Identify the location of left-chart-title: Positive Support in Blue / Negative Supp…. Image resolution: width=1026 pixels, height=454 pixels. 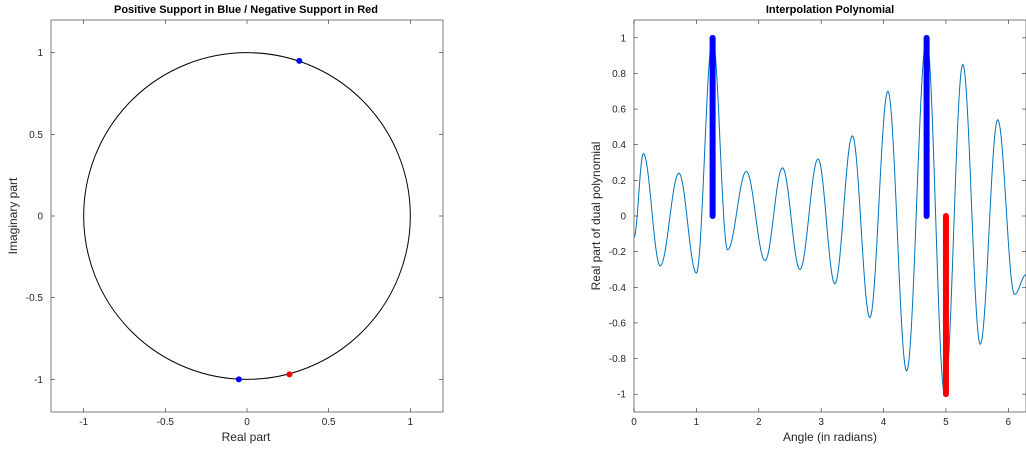
(246, 10).